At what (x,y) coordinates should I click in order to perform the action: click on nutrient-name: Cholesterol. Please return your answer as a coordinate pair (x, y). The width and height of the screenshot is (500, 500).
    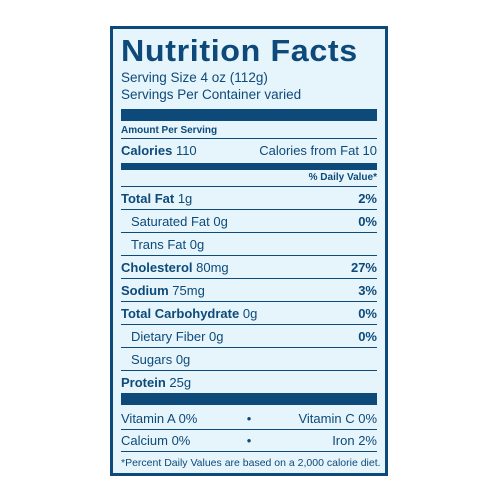
    Looking at the image, I should click on (157, 267).